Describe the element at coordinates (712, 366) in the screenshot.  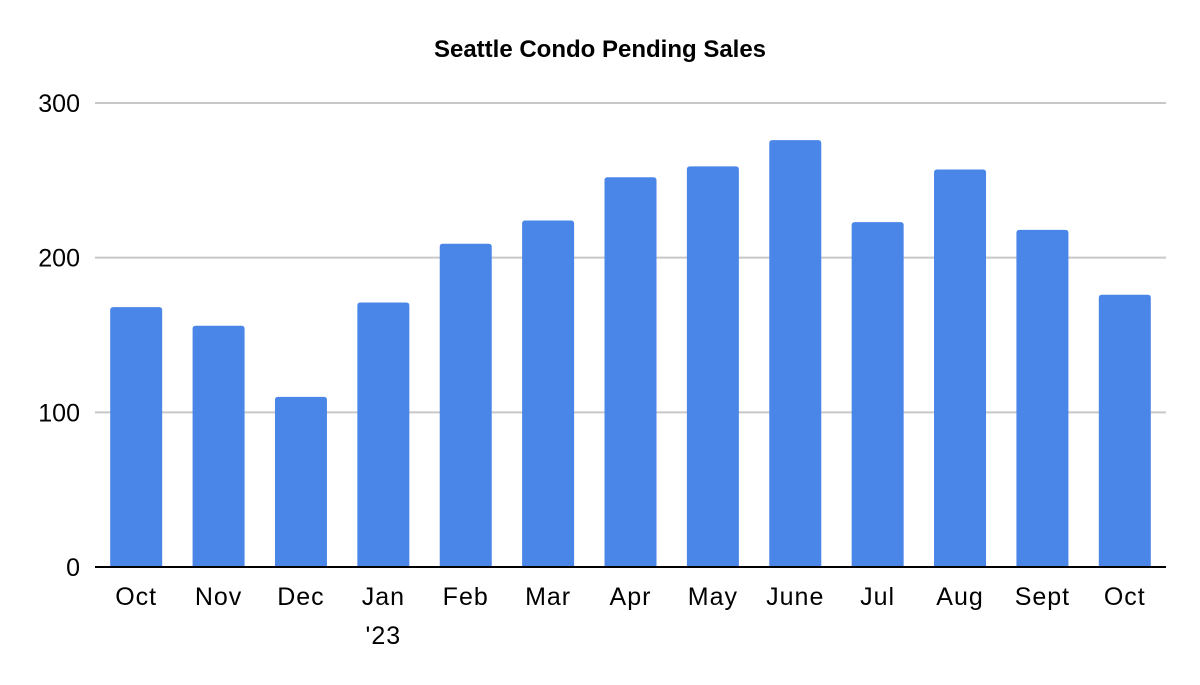
I see `bar-may` at that location.